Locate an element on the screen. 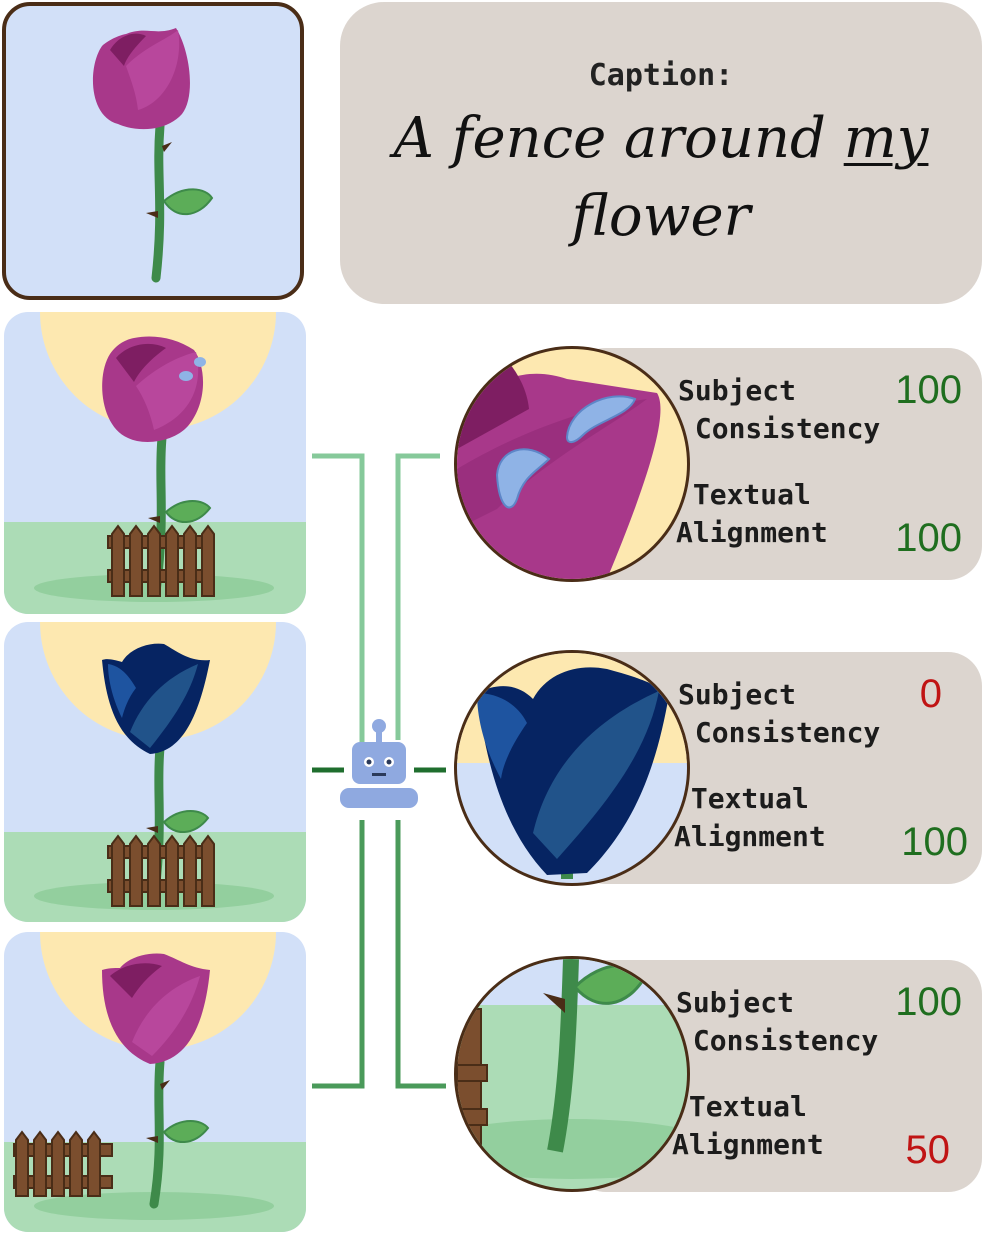 The width and height of the screenshot is (997, 1235). text-score-3: 50 is located at coordinates (928, 1150).